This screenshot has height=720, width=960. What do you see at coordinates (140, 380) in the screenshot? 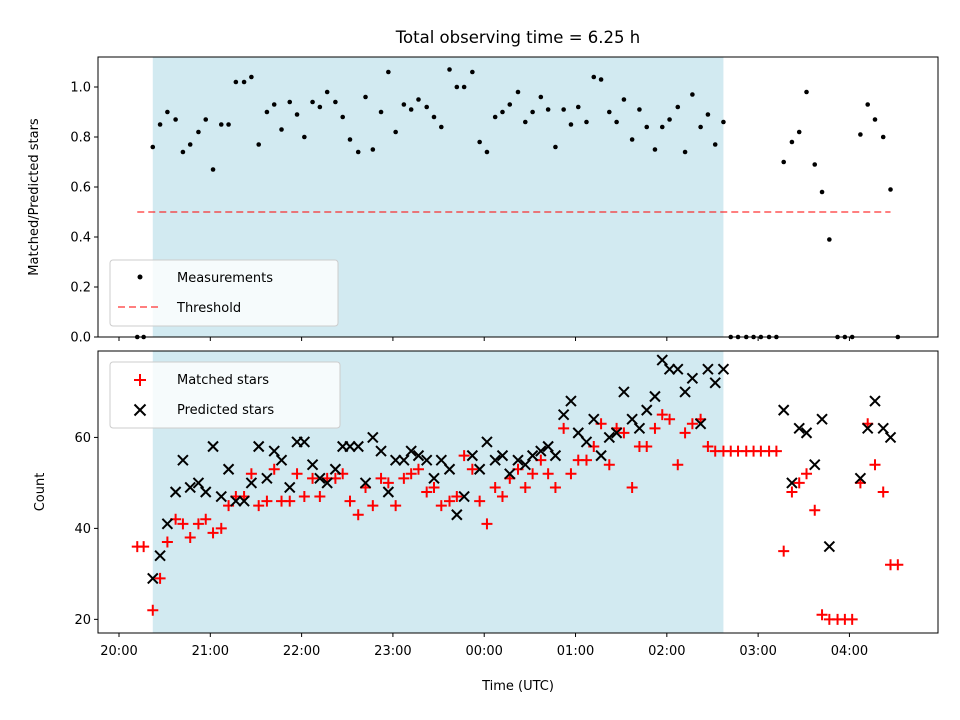
I see `legend-matched-marker` at bounding box center [140, 380].